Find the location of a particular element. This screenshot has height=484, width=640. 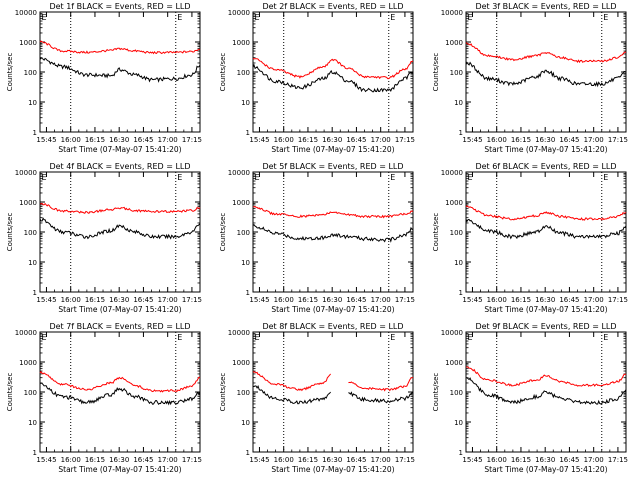

panel-title: Det 1f BLACK = Events, RED = LLD is located at coordinates (119, 6).